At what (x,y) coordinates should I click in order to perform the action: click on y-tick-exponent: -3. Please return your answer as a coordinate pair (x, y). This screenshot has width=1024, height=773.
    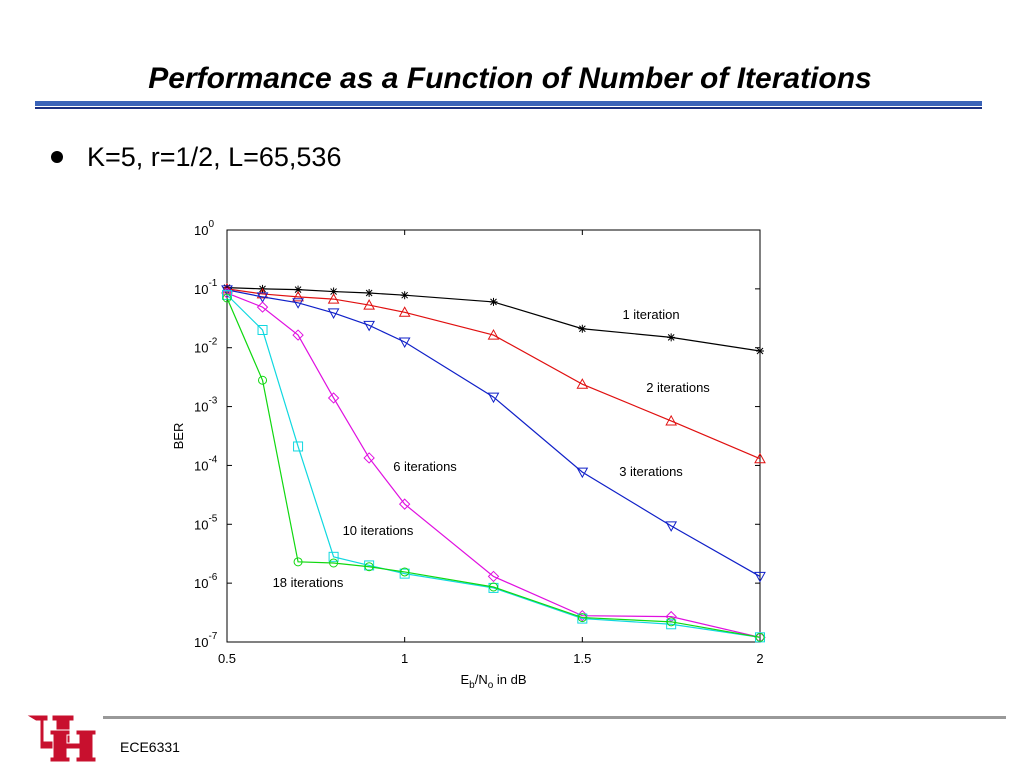
    Looking at the image, I should click on (212, 401).